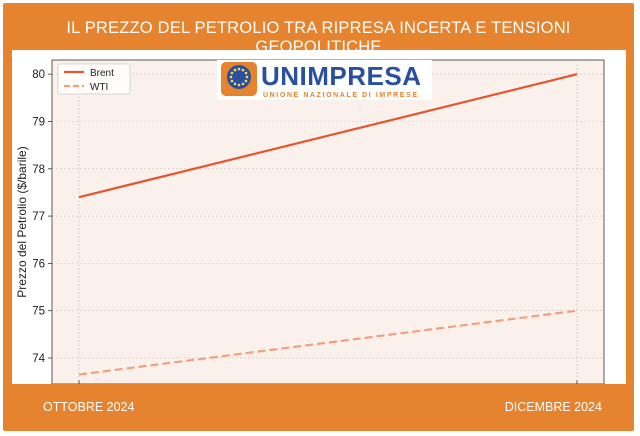 The width and height of the screenshot is (640, 436). I want to click on y-axis-ticks: 74 75 76 77 78 79 80, so click(42, 217).